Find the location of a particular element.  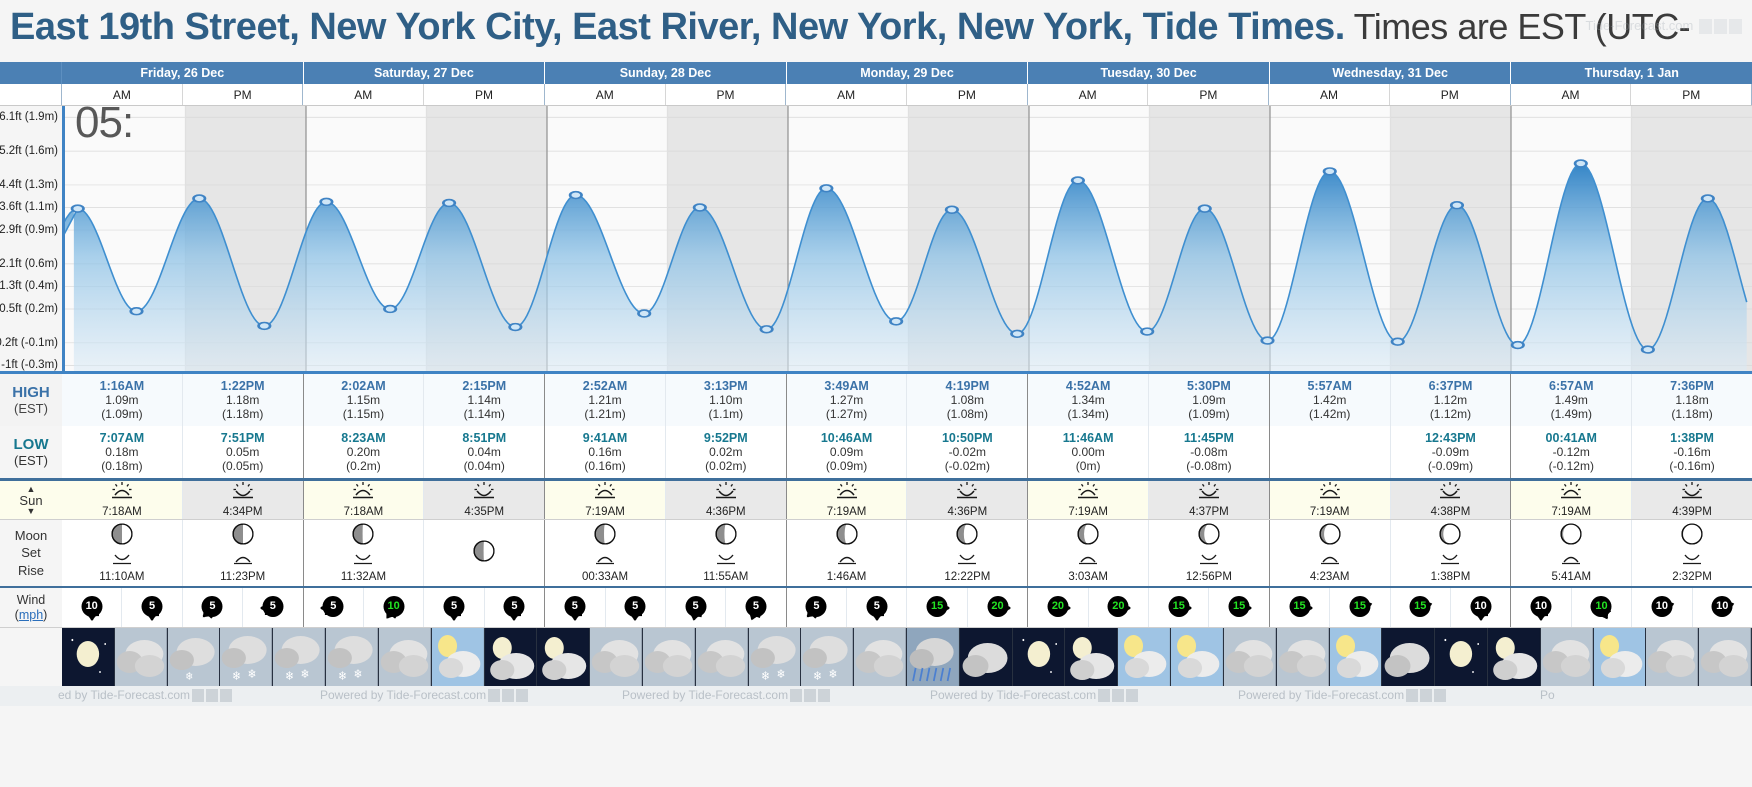

y-axis-tick-7: 0.5ft (0.2m) is located at coordinates (29, 308).